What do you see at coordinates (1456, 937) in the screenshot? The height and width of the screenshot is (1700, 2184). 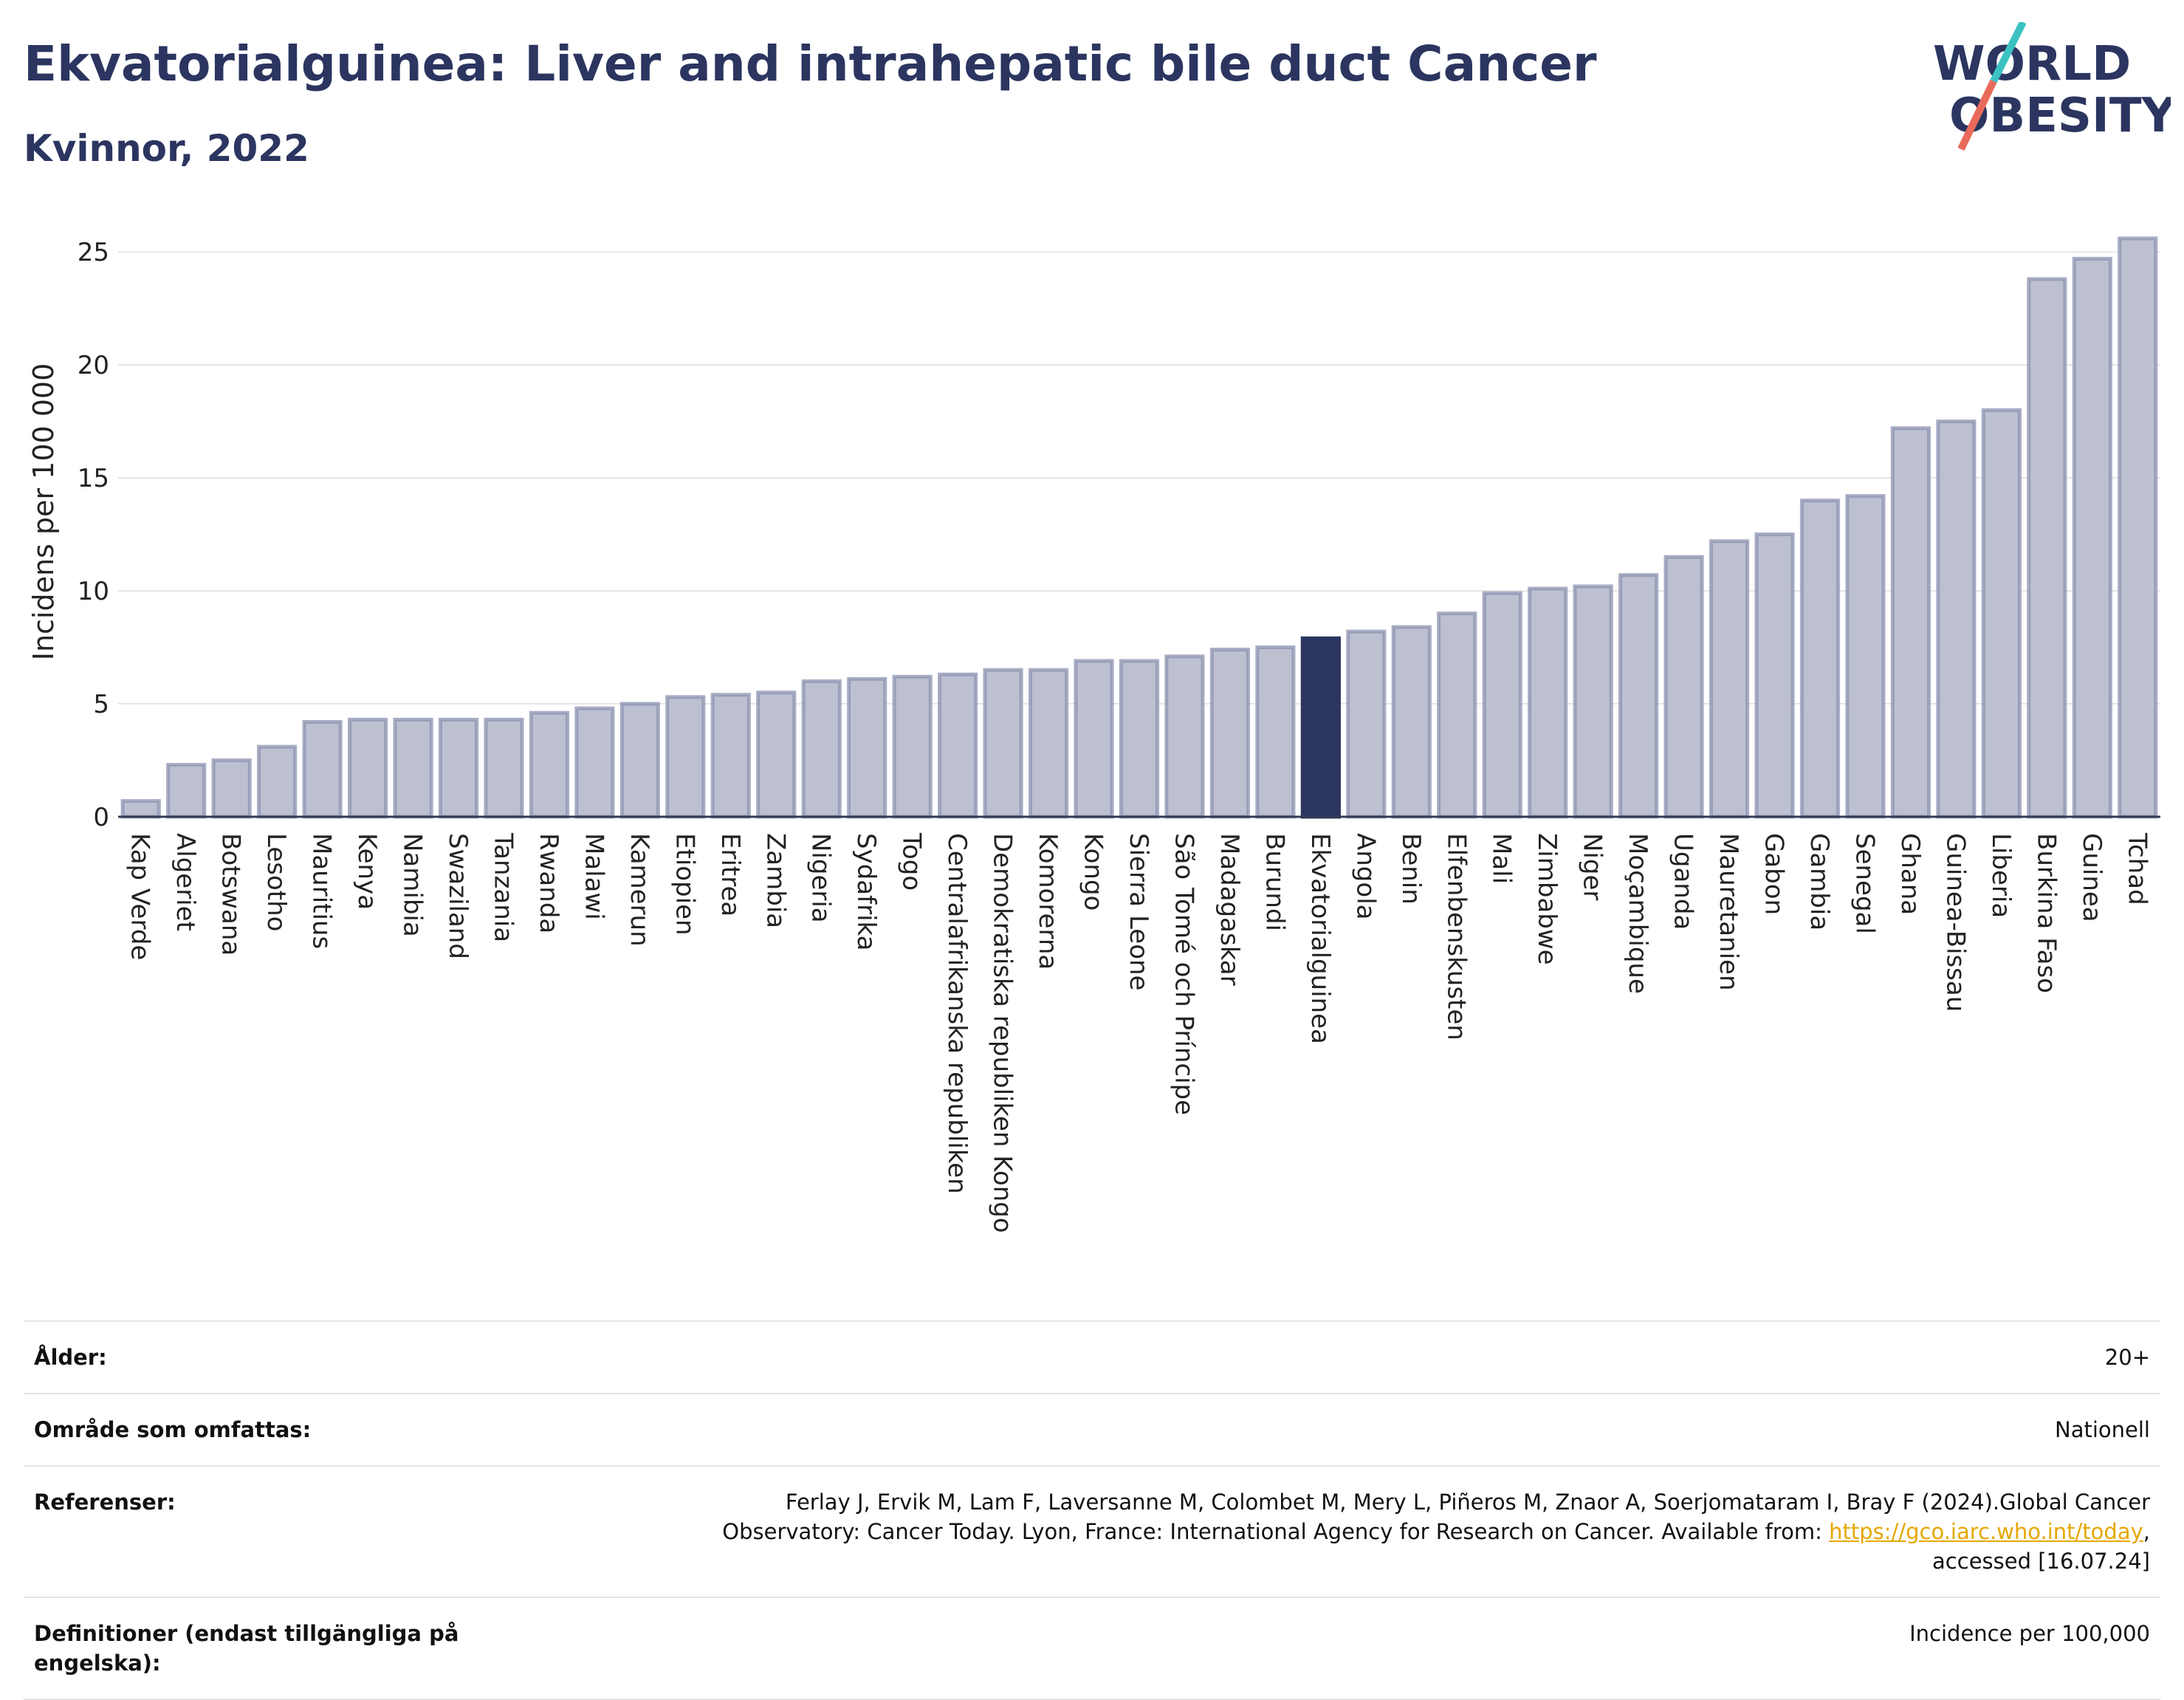 I see `x-tick-label: Elfenbenskusten` at bounding box center [1456, 937].